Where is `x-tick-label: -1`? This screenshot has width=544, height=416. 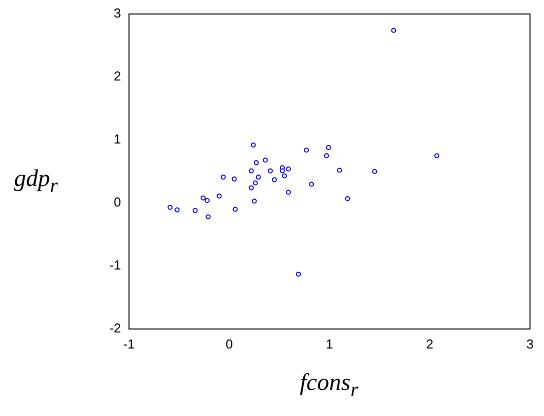 x-tick-label: -1 is located at coordinates (129, 344).